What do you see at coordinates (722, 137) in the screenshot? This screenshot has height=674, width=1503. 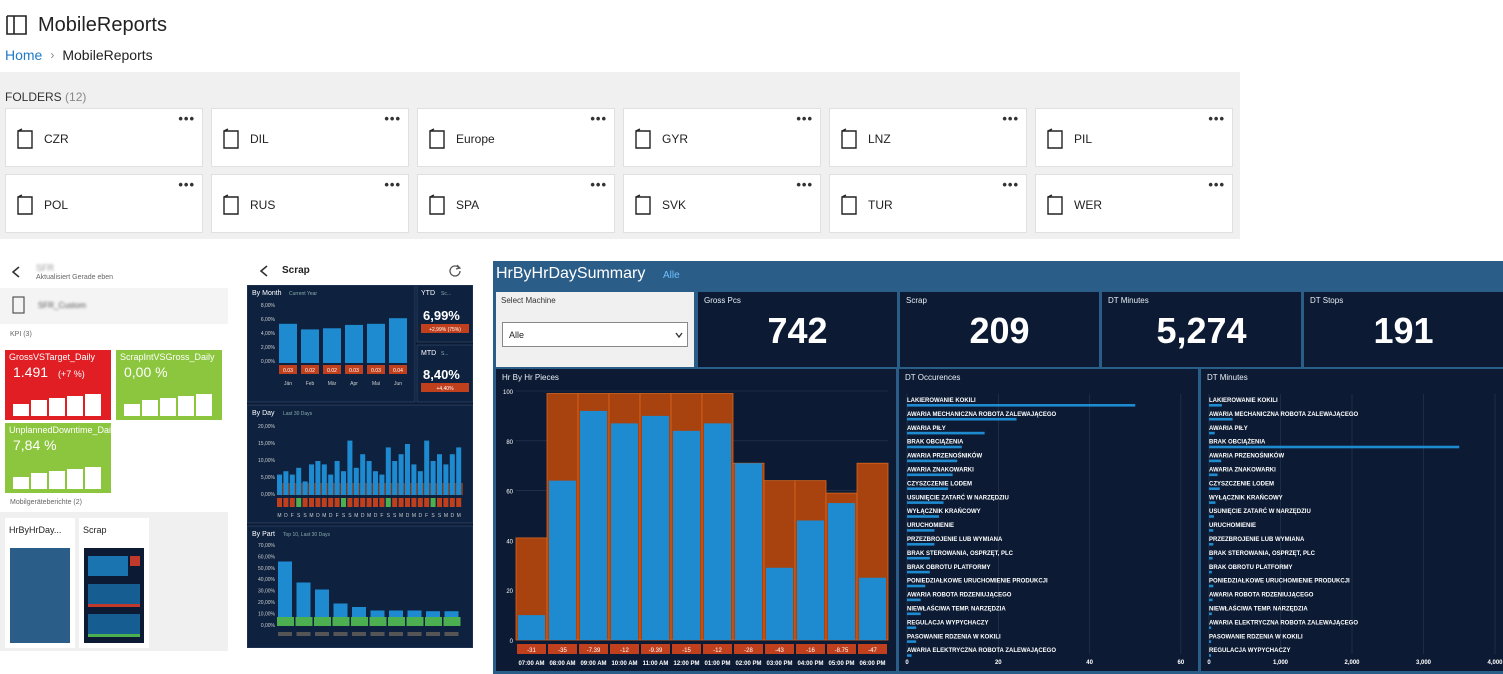 I see `folder-tile-gyr: GYR •••` at bounding box center [722, 137].